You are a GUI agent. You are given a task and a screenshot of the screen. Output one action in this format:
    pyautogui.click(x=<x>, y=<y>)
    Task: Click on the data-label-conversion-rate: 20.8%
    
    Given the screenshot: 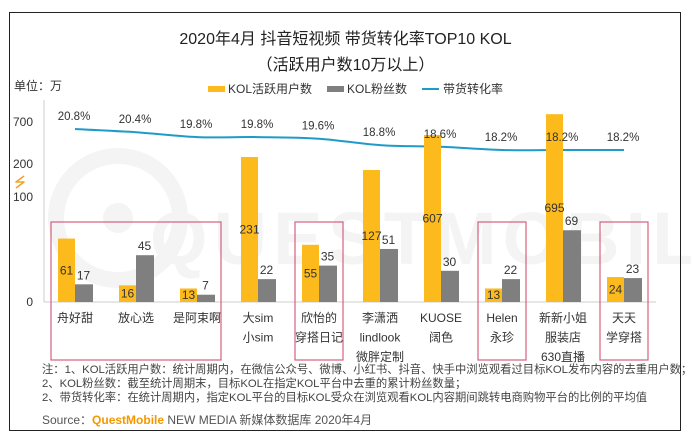 What is the action you would take?
    pyautogui.click(x=74, y=117)
    